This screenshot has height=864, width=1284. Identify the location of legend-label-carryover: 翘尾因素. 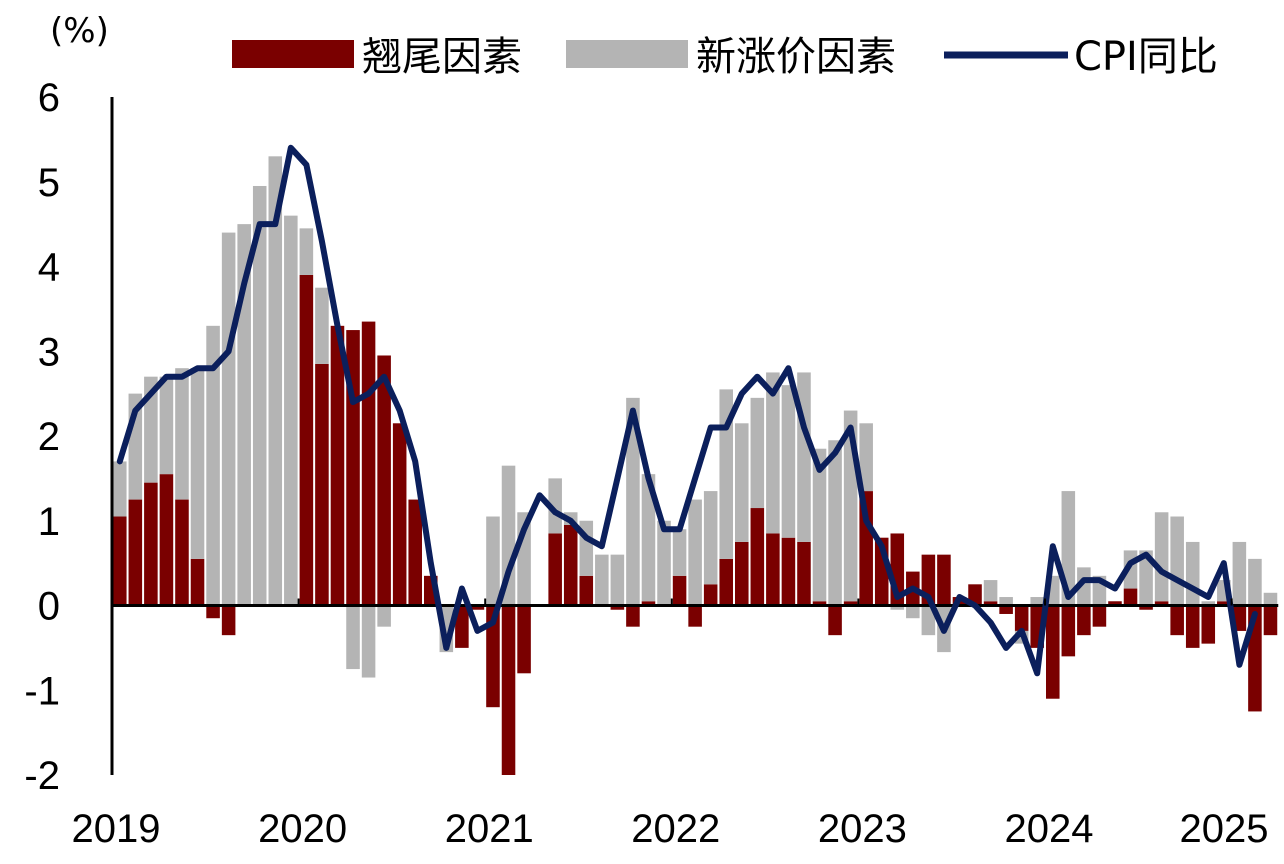
(442, 57).